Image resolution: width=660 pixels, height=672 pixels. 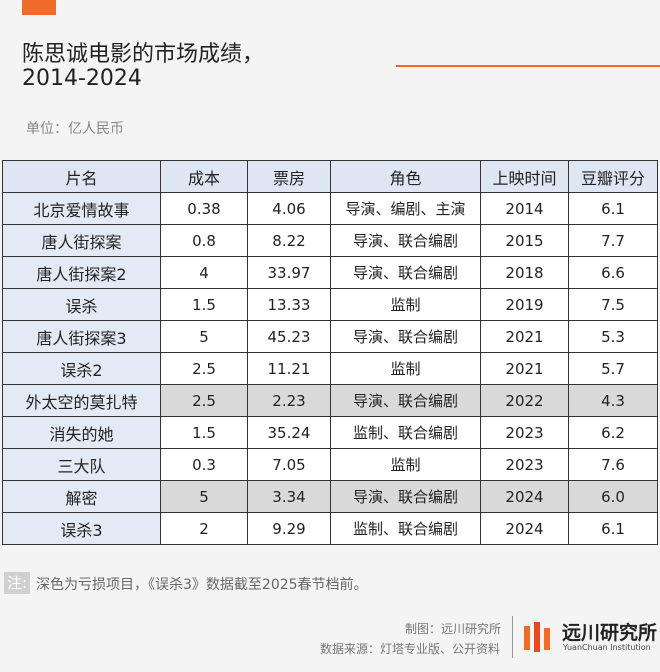 I want to click on table-row: 解密 5 3.34 导演、联合编剧 2024 6.0, so click(x=330, y=496).